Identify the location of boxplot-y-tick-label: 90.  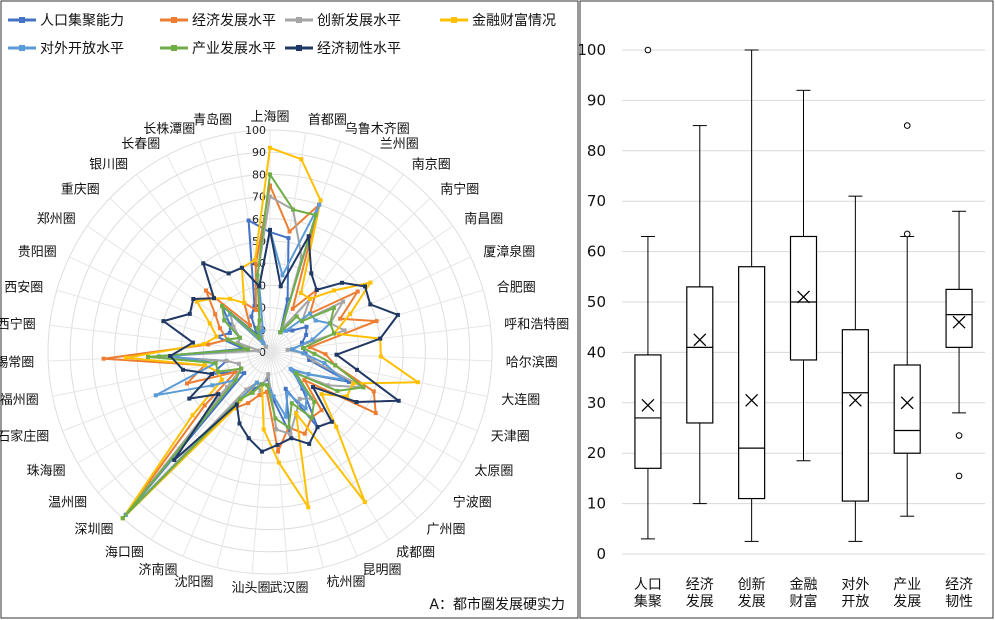
(596, 100).